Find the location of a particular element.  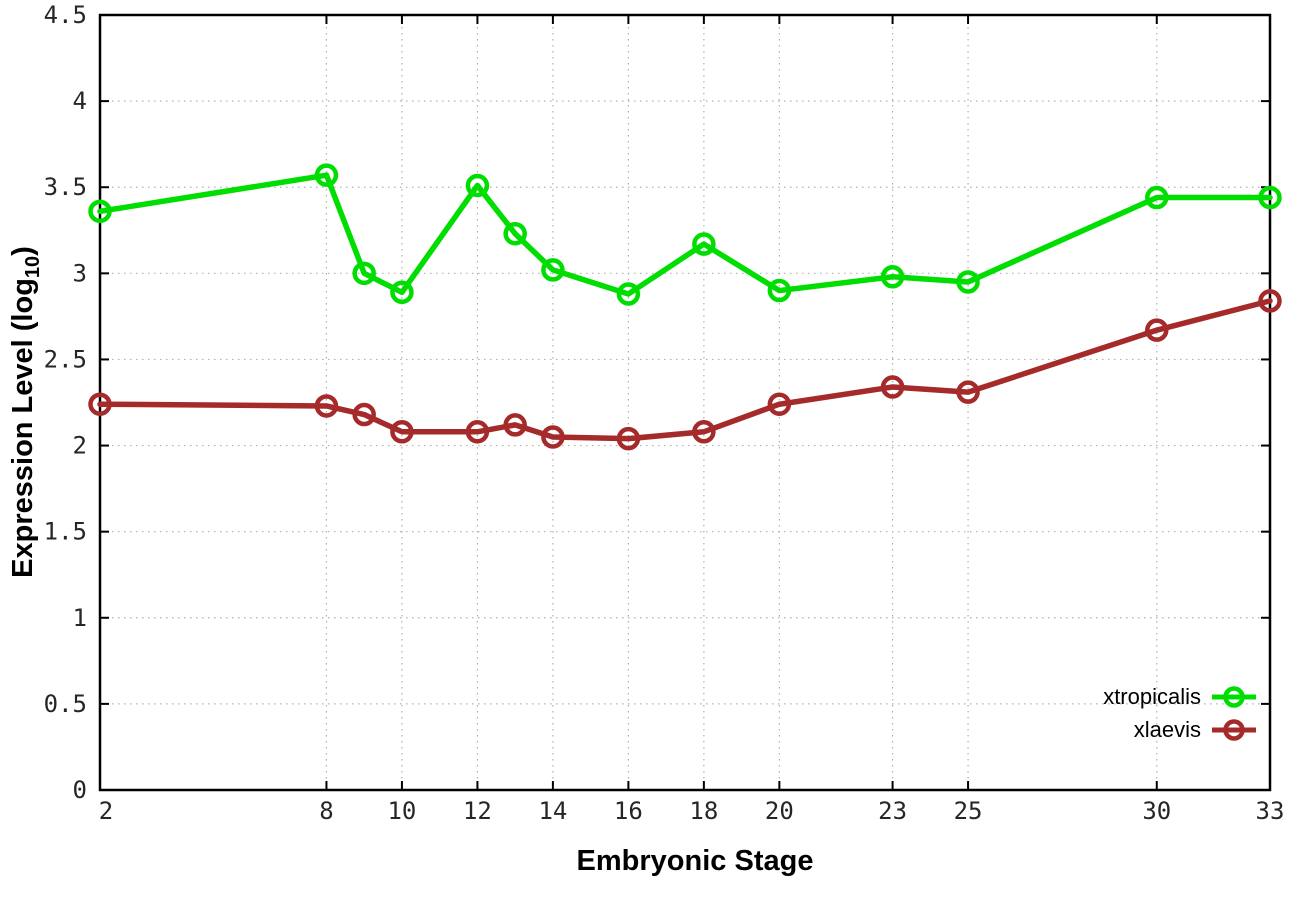

legend-label-xlaevis: xlaevis is located at coordinates (1167, 729).